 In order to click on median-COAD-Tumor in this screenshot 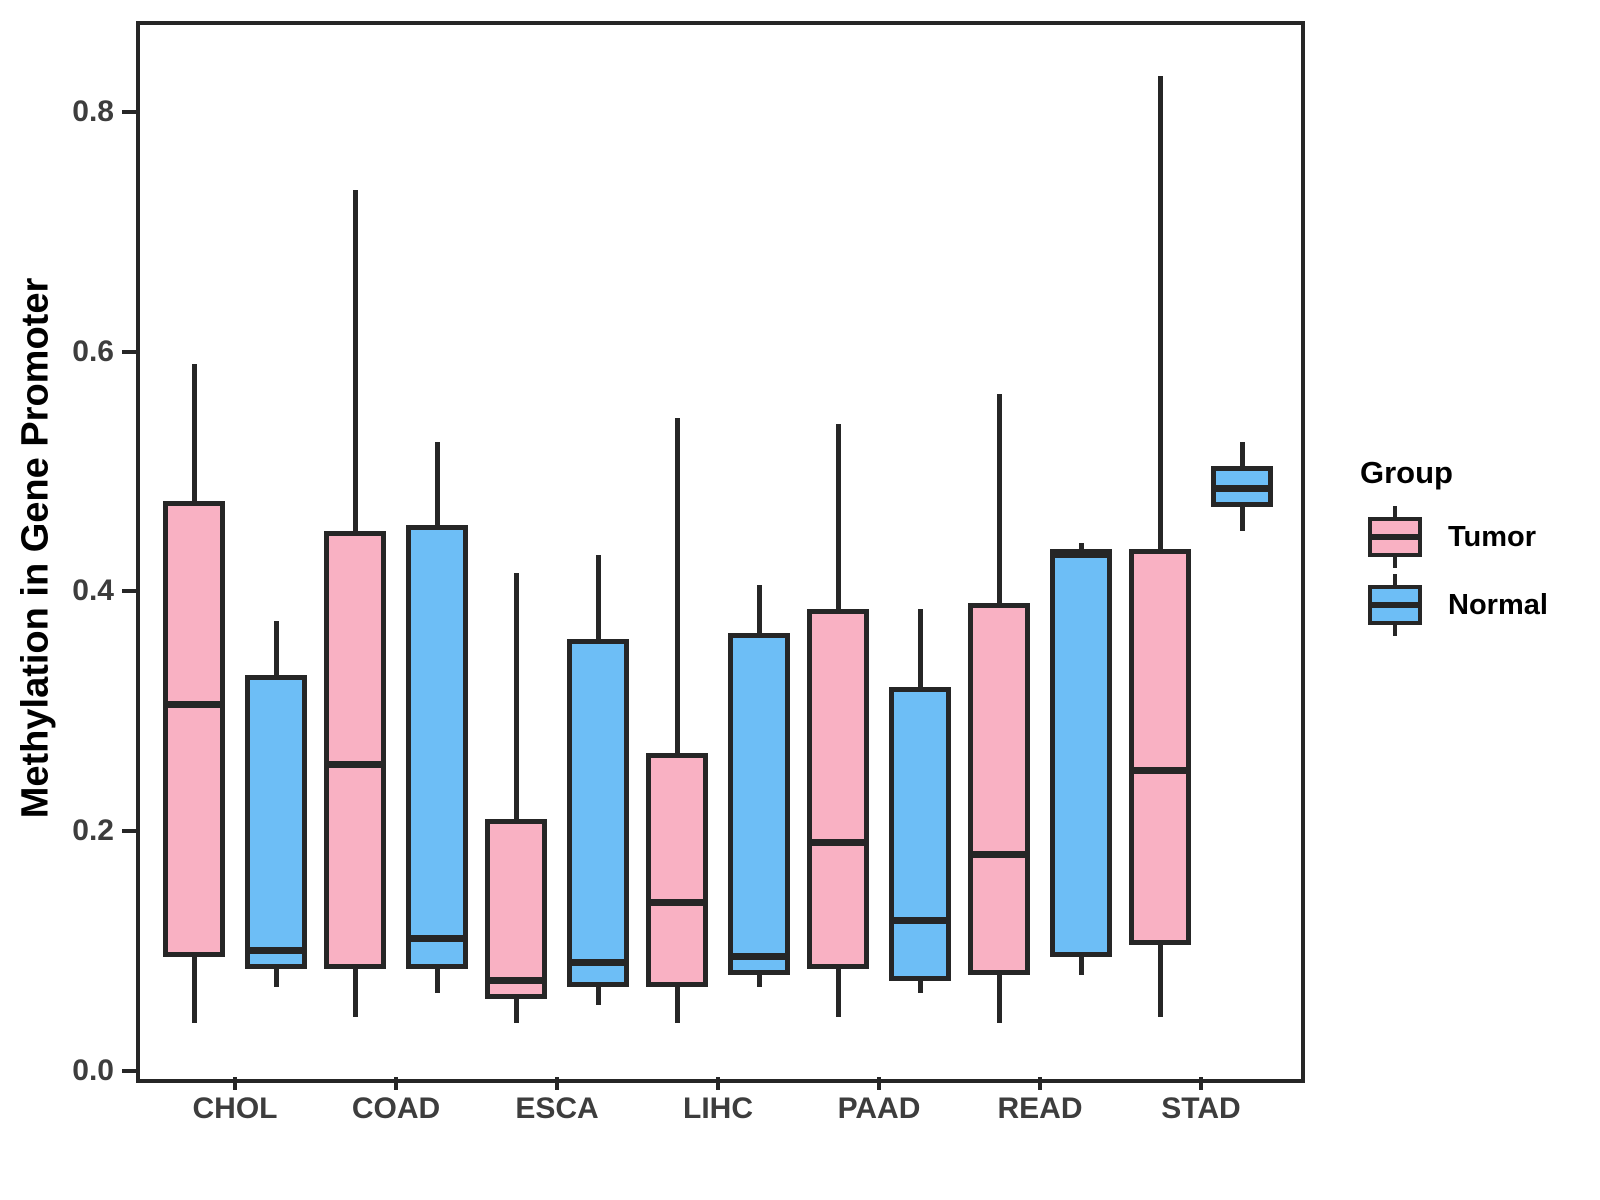, I will do `click(355, 765)`.